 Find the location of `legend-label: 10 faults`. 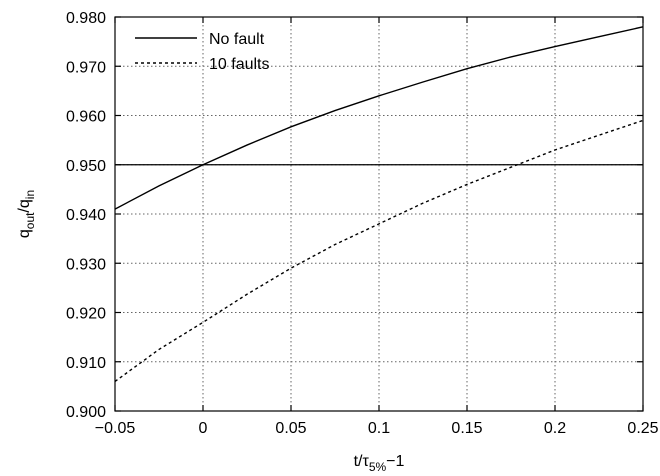

legend-label: 10 faults is located at coordinates (239, 64).